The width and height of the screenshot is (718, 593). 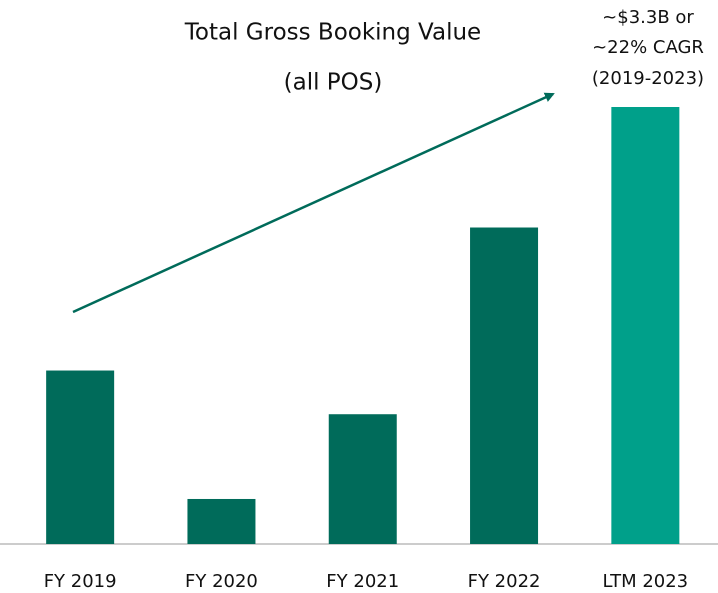 I want to click on x-tick-label: FY 2019, so click(x=80, y=581).